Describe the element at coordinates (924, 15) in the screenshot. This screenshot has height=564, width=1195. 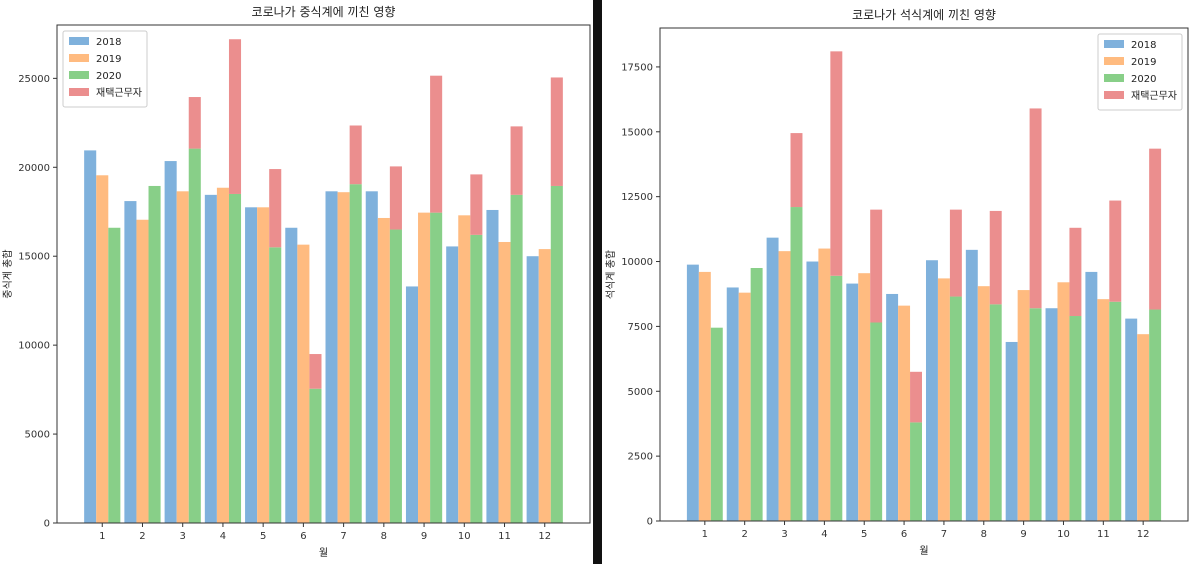
I see `chart-title: 코로나가 석식계에 끼친 영향` at that location.